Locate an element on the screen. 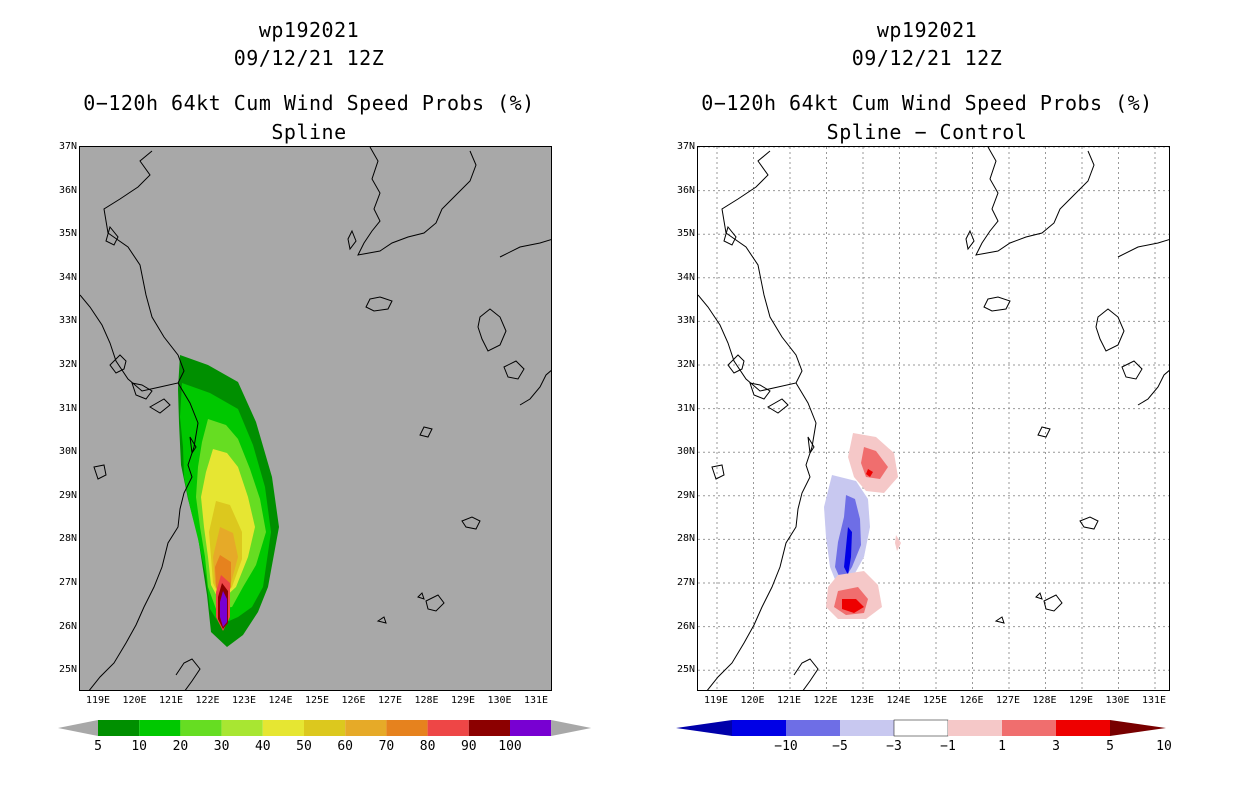 The height and width of the screenshot is (800, 1236). difference-colorbar: −10 −5 −3 −1 1 3 5 10 is located at coordinates (924, 736).